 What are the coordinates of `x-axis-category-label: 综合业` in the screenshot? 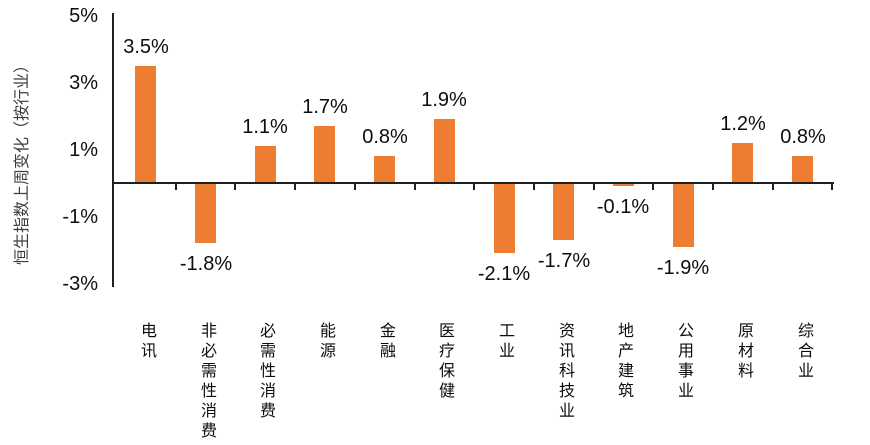 It's located at (803, 352).